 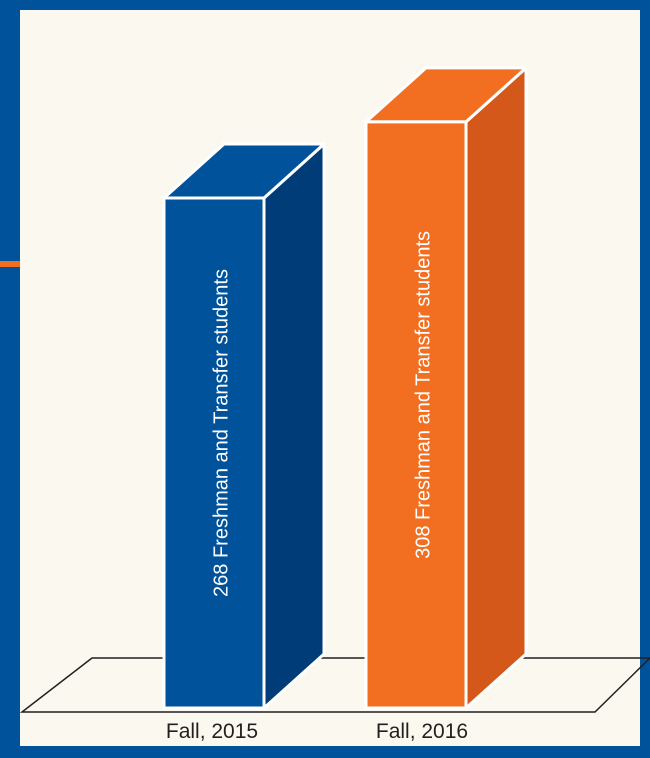 I want to click on bar-value-label: 308 Freshman and Transfer students, so click(x=423, y=395).